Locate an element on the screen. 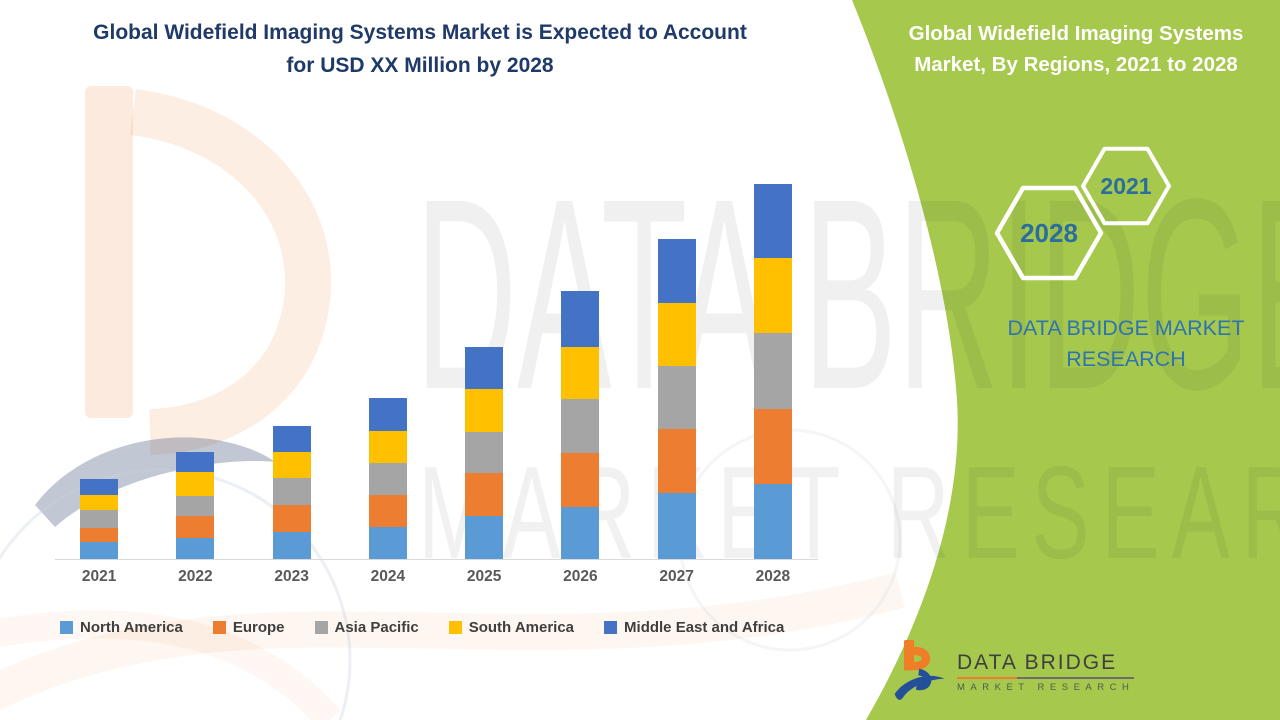  bar-slot-2024 is located at coordinates (388, 364).